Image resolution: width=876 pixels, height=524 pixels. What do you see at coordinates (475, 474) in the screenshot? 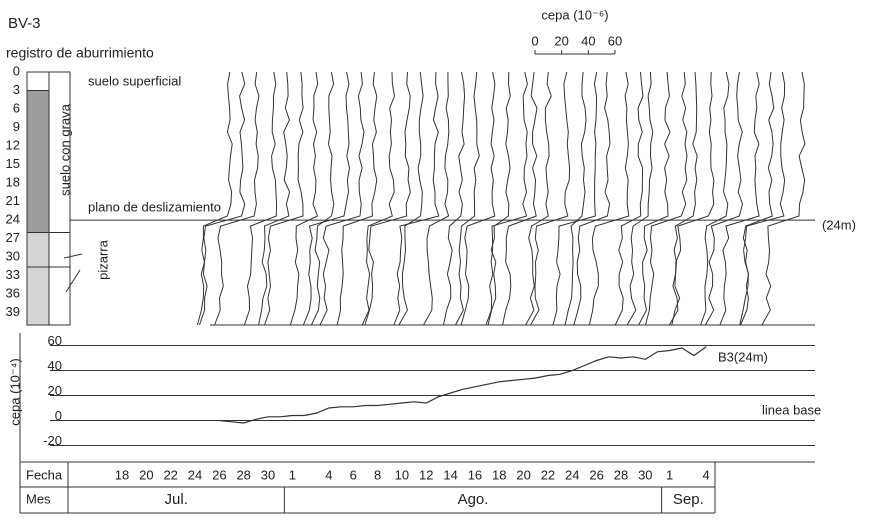
I see `x-tick-label: 16` at bounding box center [475, 474].